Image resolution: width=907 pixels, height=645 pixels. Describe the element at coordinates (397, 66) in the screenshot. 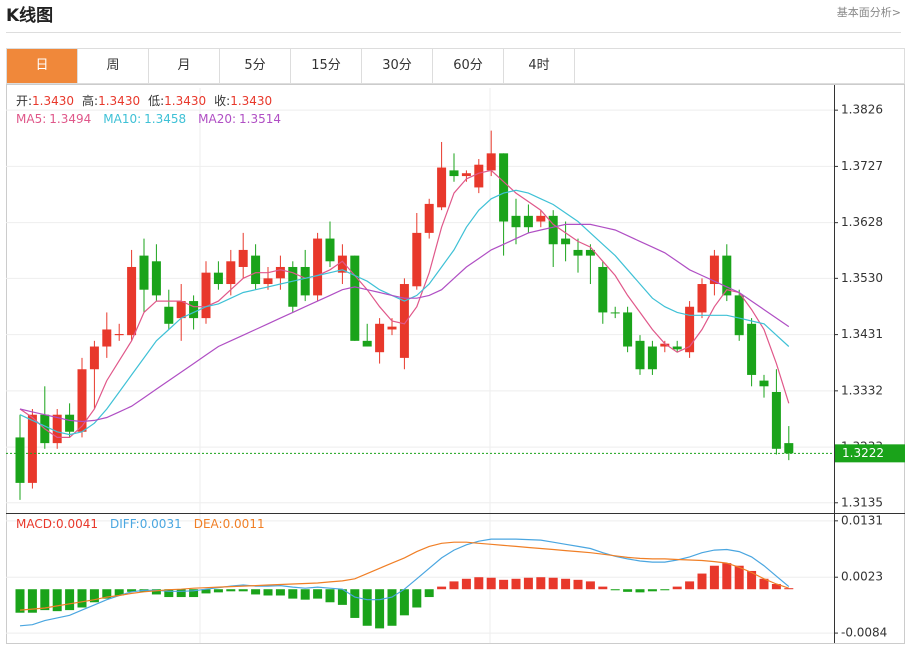

I see `period-tab: 30分` at that location.